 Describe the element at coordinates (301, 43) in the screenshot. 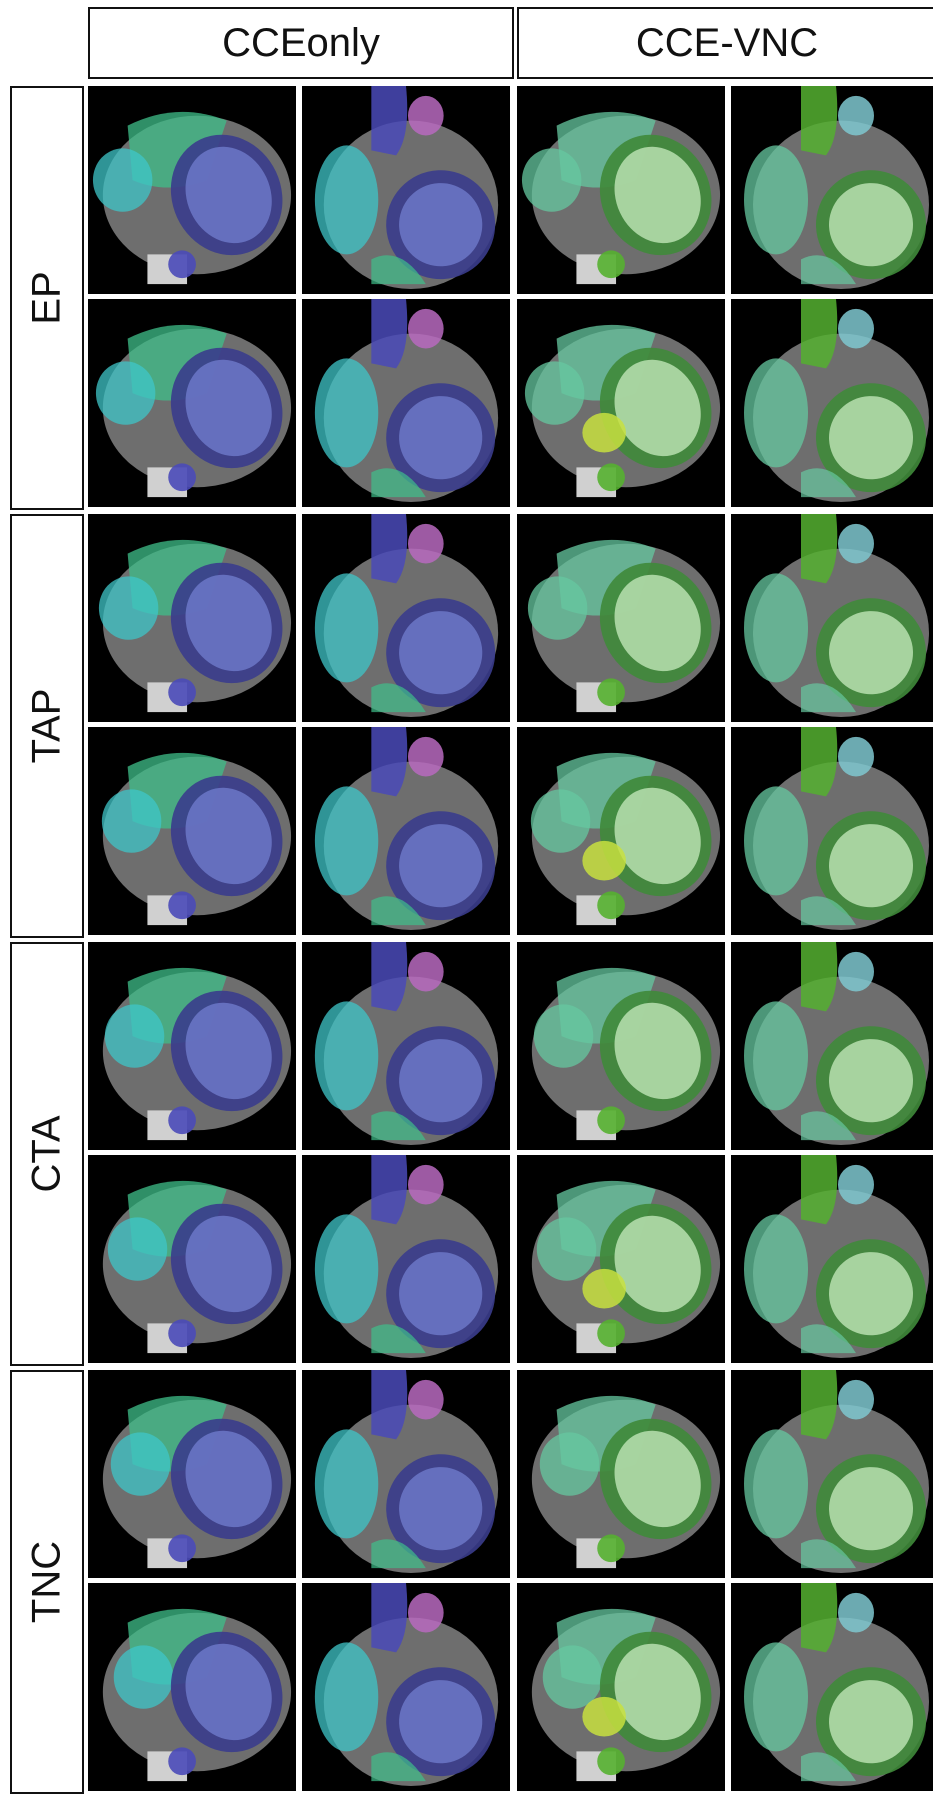

I see `column-header-cceonly: CCEonly` at that location.